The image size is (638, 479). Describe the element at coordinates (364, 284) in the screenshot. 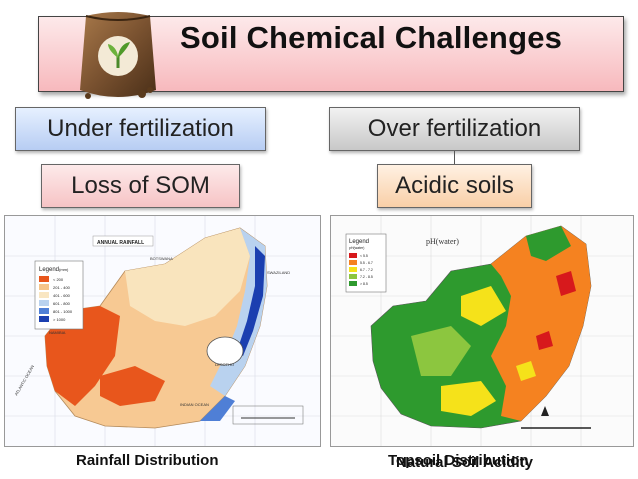

I see `ph-legend-item: > 8.5` at that location.